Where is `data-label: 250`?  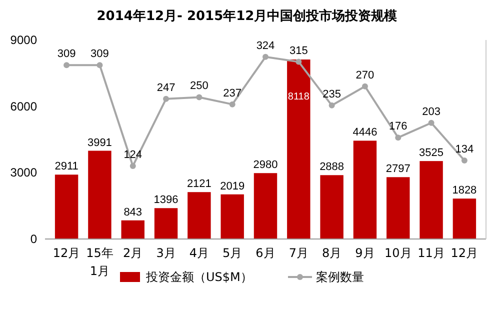 data-label: 250 is located at coordinates (199, 86).